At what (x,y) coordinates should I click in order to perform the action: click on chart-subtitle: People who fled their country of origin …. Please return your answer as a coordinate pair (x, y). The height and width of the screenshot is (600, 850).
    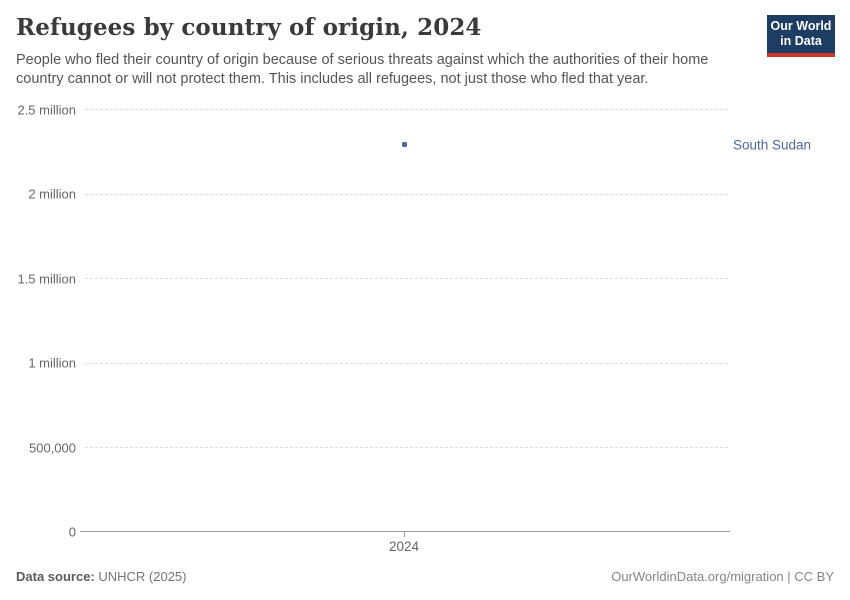
    Looking at the image, I should click on (362, 69).